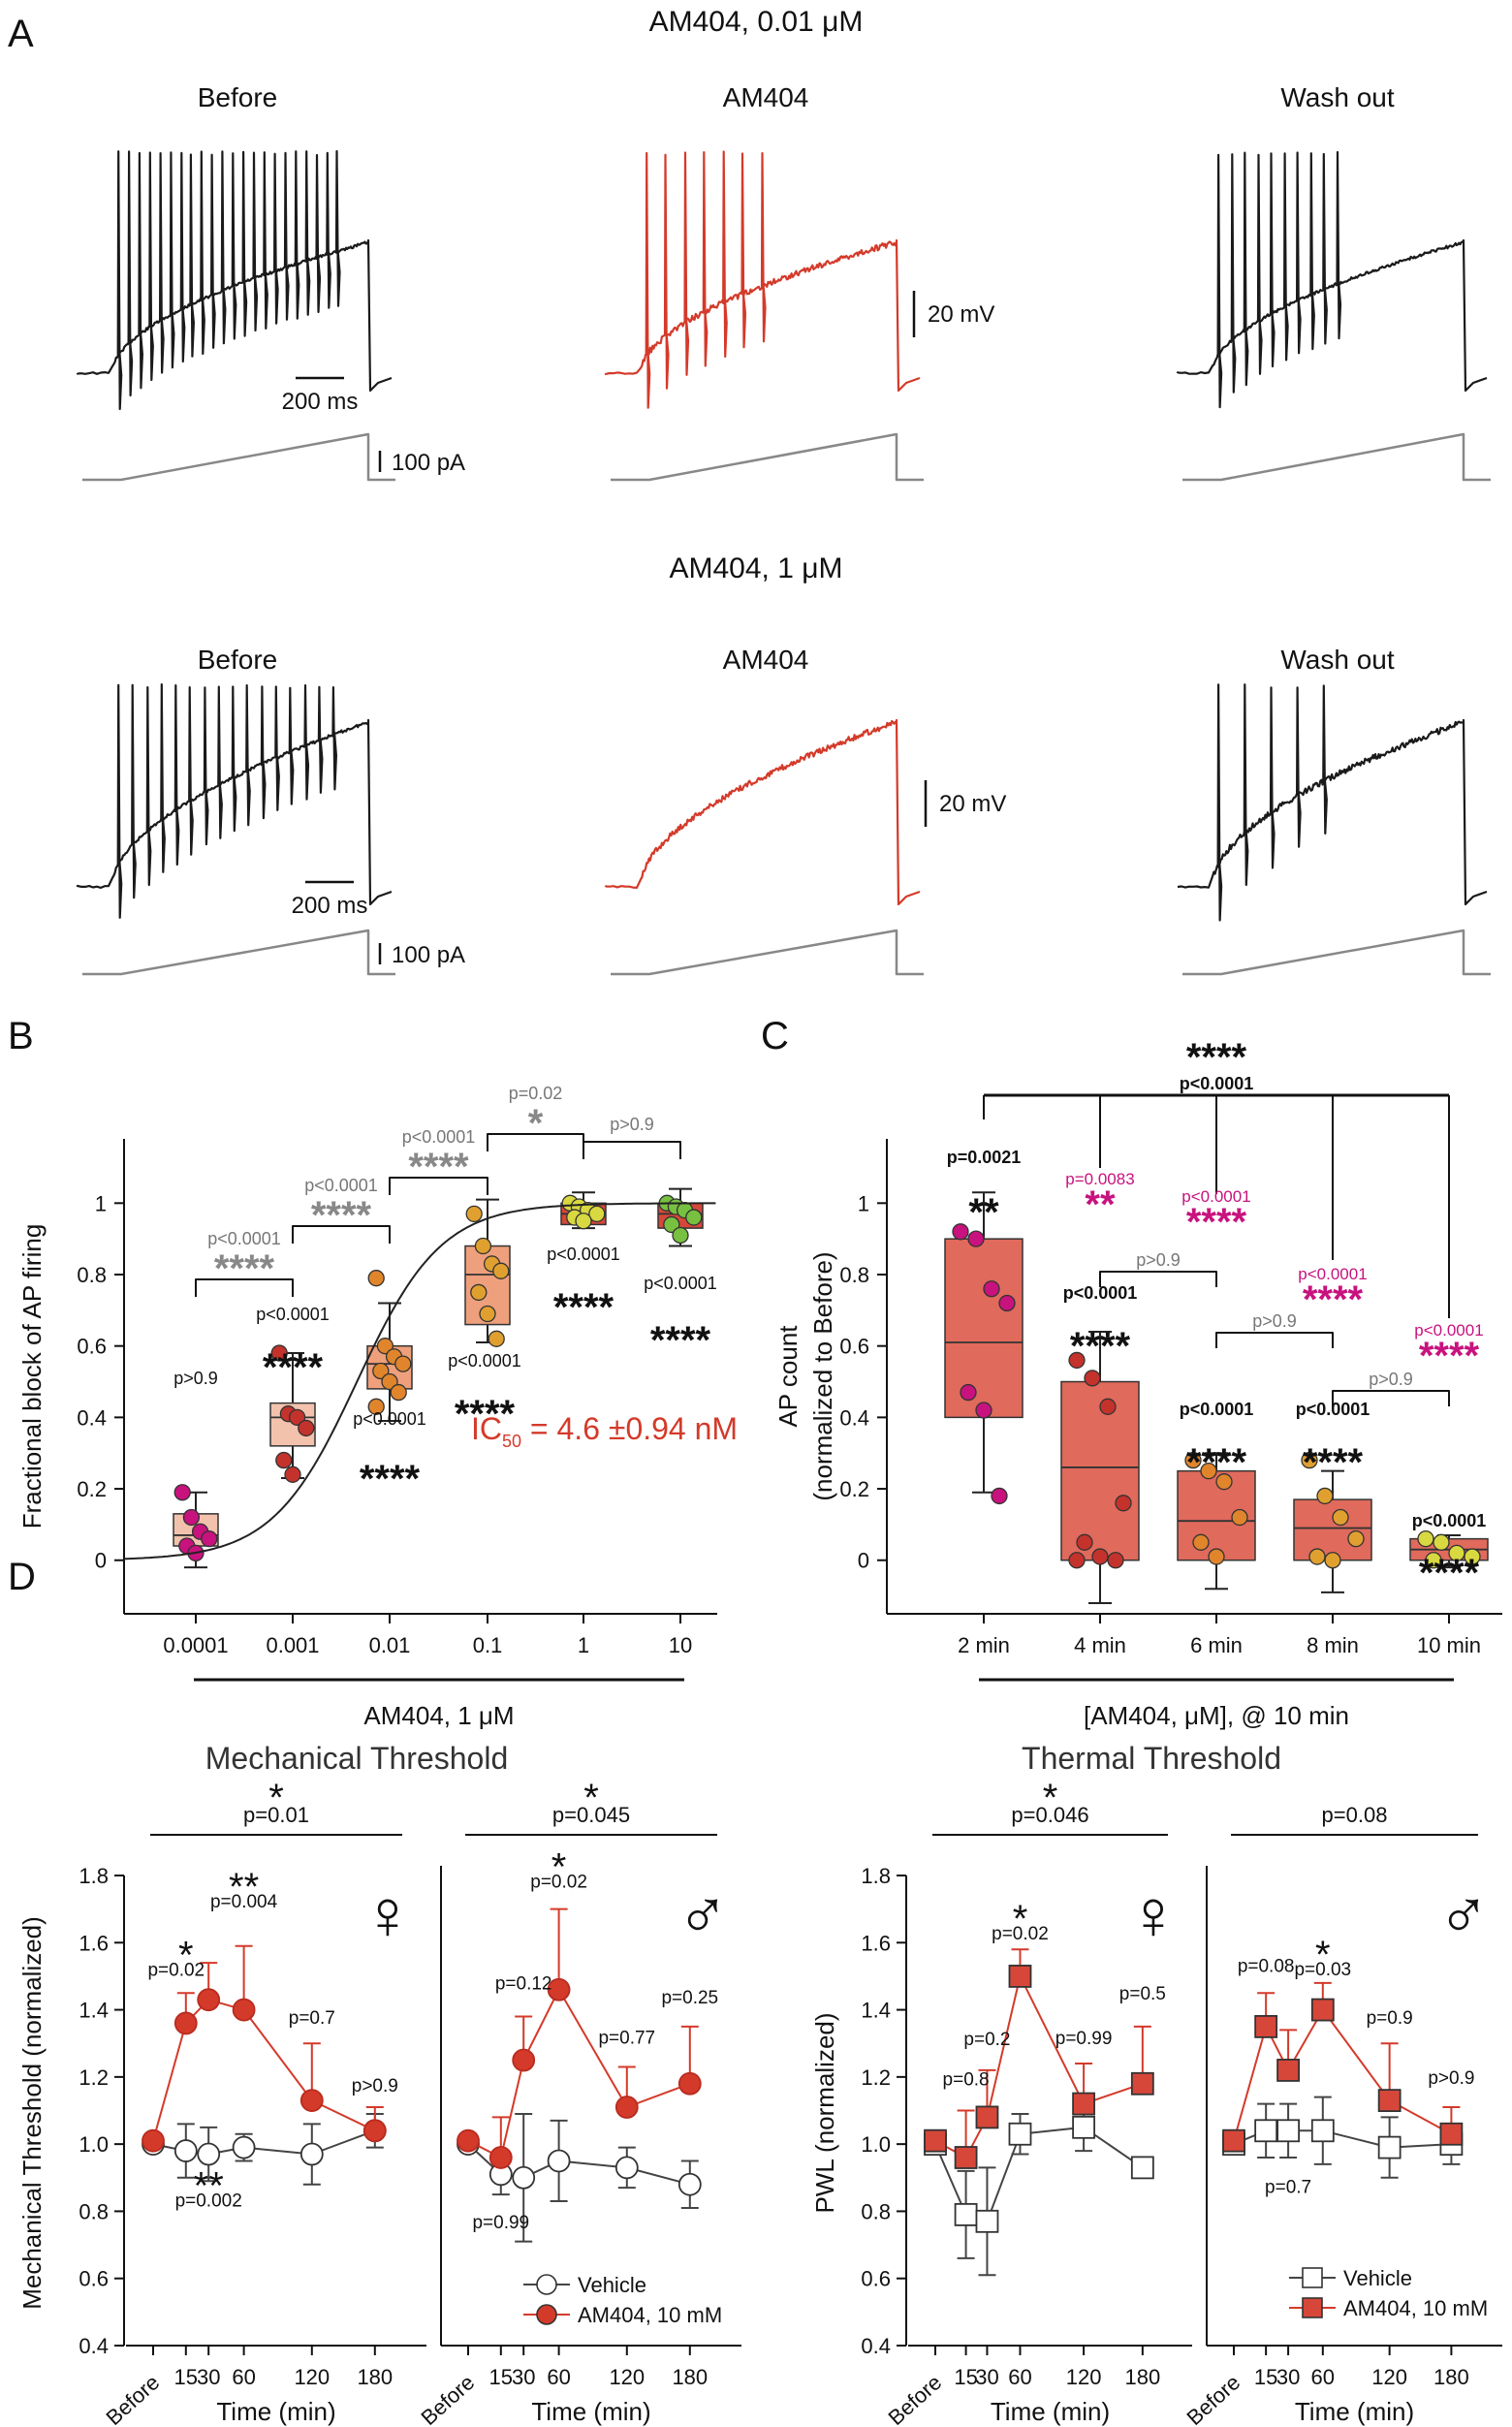  Describe the element at coordinates (1449, 1645) in the screenshot. I see `x-tick-label: 10 min` at that location.